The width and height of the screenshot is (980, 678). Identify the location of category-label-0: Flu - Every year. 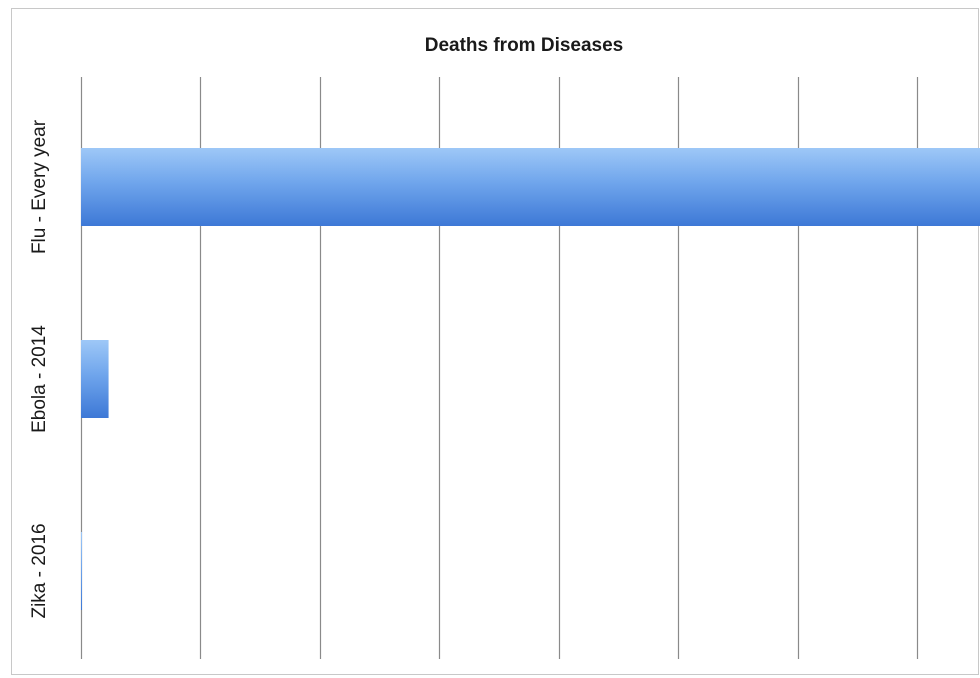
(39, 186).